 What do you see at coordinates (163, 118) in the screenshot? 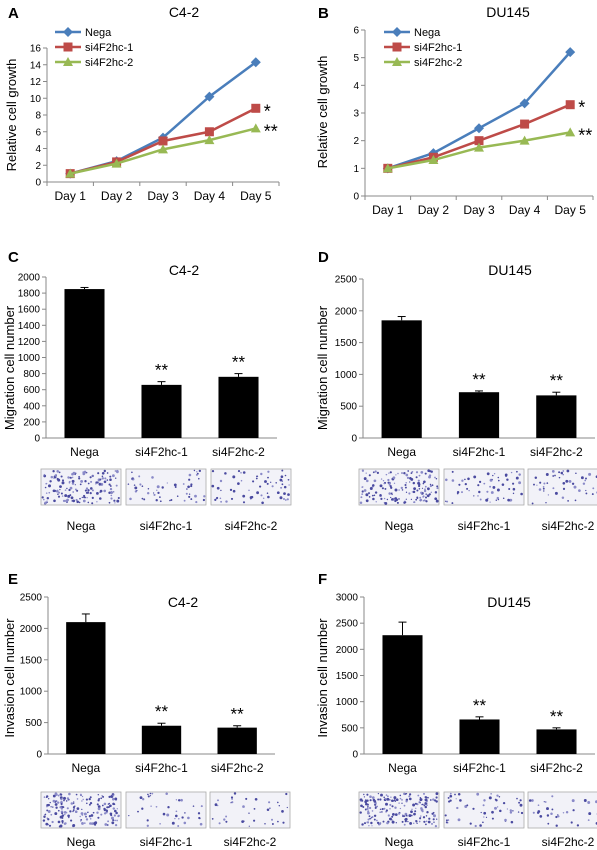
I see `series-Nega` at bounding box center [163, 118].